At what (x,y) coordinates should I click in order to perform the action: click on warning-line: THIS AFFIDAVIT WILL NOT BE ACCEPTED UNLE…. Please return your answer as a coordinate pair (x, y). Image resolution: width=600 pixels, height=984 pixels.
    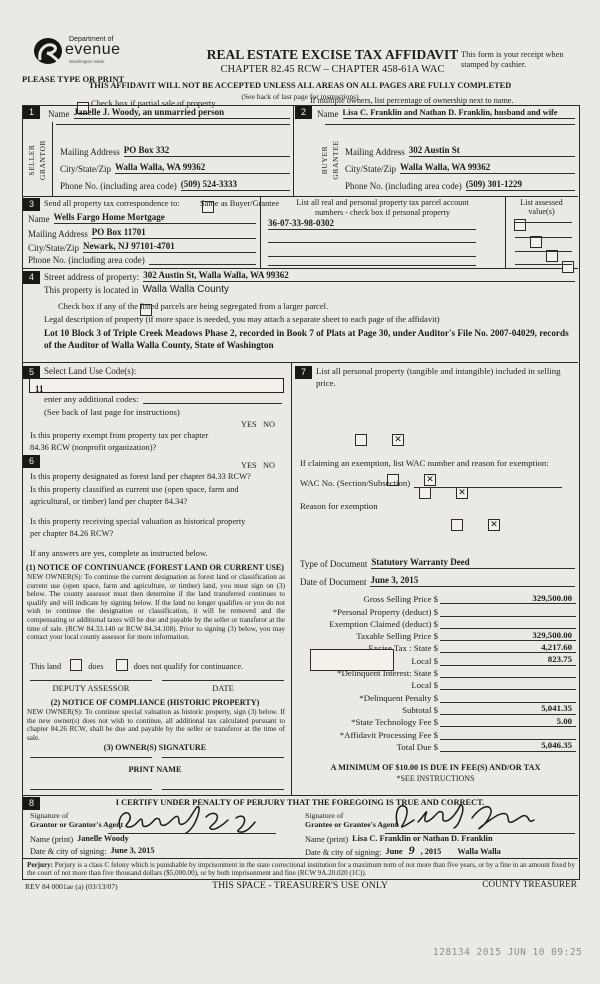
    Looking at the image, I should click on (300, 85).